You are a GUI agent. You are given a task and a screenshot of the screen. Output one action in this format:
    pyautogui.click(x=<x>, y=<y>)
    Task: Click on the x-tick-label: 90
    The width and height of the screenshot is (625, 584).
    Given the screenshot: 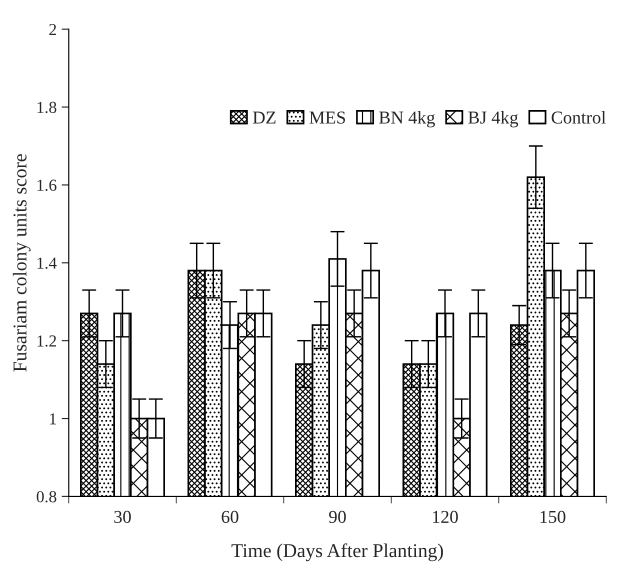 What is the action you would take?
    pyautogui.click(x=337, y=516)
    